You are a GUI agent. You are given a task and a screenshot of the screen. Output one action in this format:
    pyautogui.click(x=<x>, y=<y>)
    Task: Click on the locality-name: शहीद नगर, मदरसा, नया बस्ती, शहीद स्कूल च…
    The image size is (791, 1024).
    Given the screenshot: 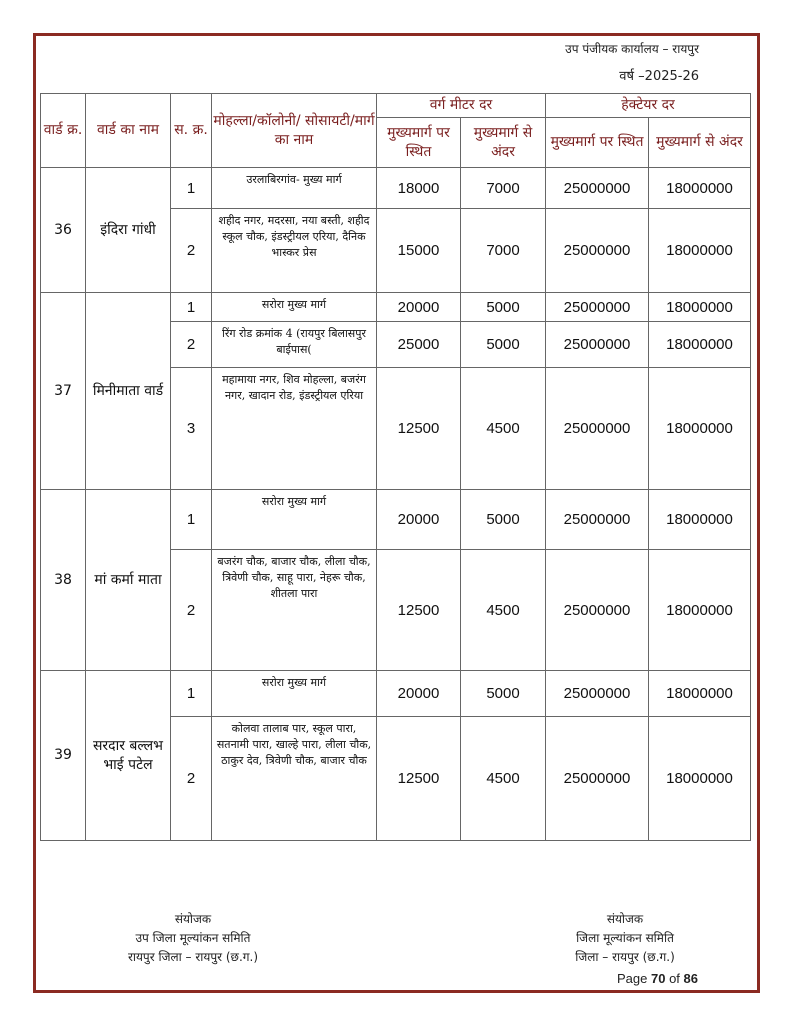 What is the action you would take?
    pyautogui.click(x=294, y=250)
    